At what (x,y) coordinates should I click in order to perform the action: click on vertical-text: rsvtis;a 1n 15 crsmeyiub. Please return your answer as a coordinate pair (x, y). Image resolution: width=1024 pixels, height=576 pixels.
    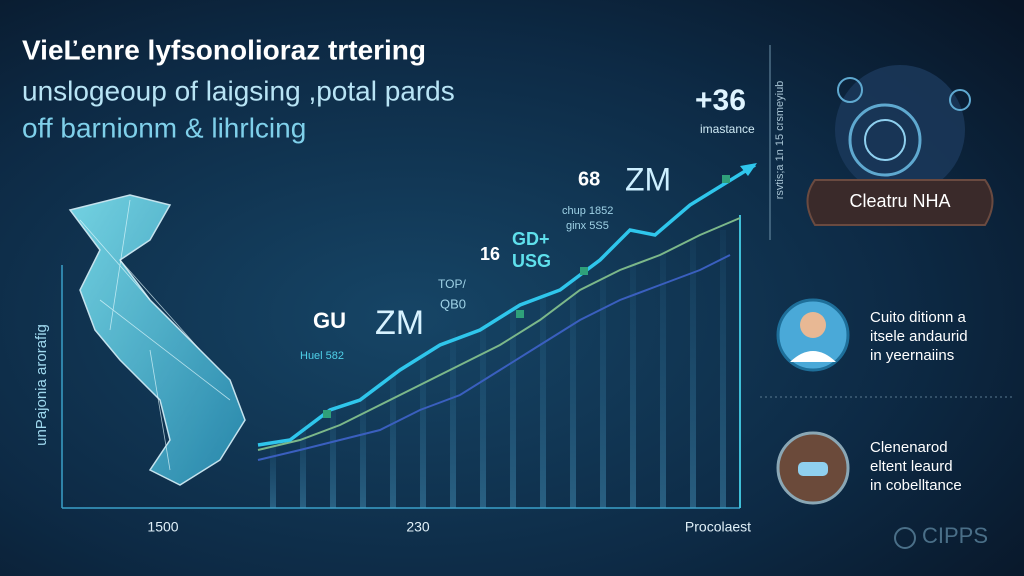
    Looking at the image, I should click on (780, 140).